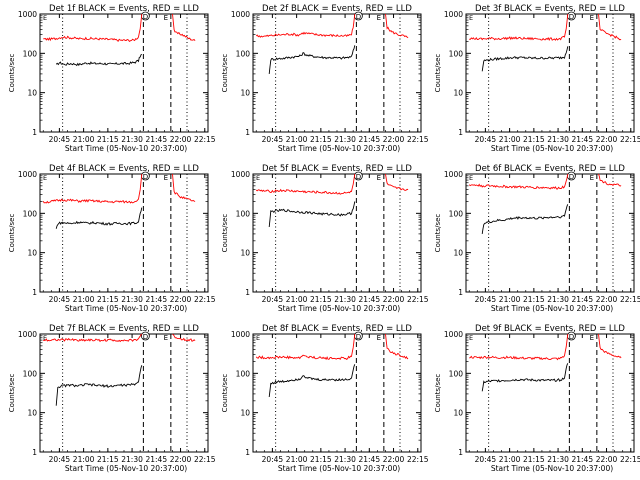 The height and width of the screenshot is (480, 640). What do you see at coordinates (124, 169) in the screenshot?
I see `panel-title: Det 4f BLACK = Events, RED = LLD` at bounding box center [124, 169].